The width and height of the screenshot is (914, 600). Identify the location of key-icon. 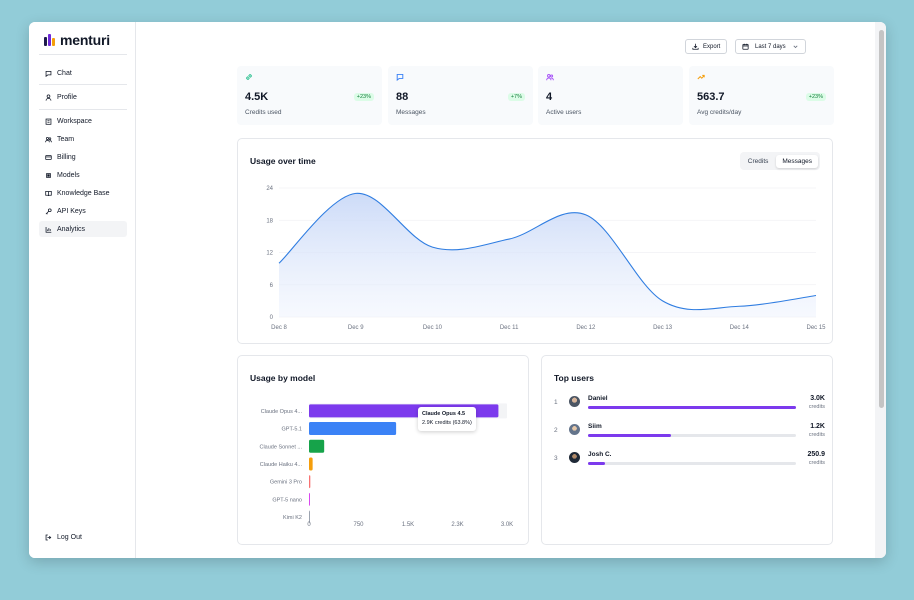
(48, 210).